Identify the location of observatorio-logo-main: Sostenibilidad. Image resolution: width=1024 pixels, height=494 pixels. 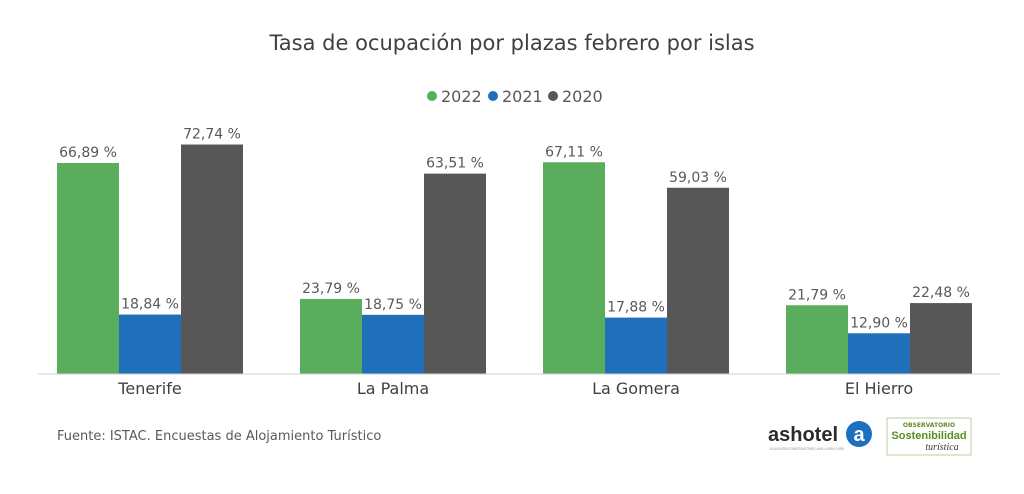
(928, 436).